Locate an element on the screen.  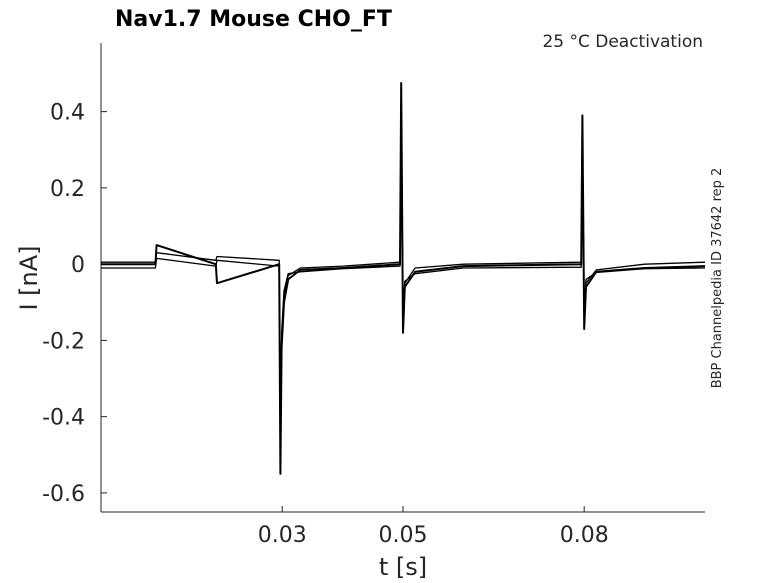
y-tick-label: 0.4 is located at coordinates (67, 113).